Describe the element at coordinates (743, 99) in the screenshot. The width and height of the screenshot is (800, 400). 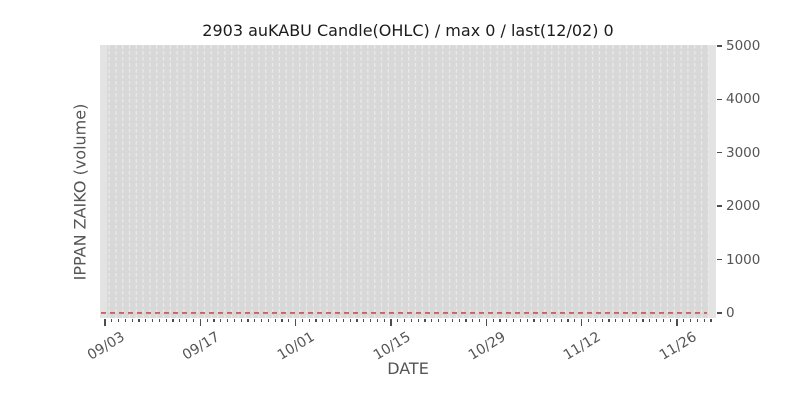
I see `y-tick-label: 4000` at that location.